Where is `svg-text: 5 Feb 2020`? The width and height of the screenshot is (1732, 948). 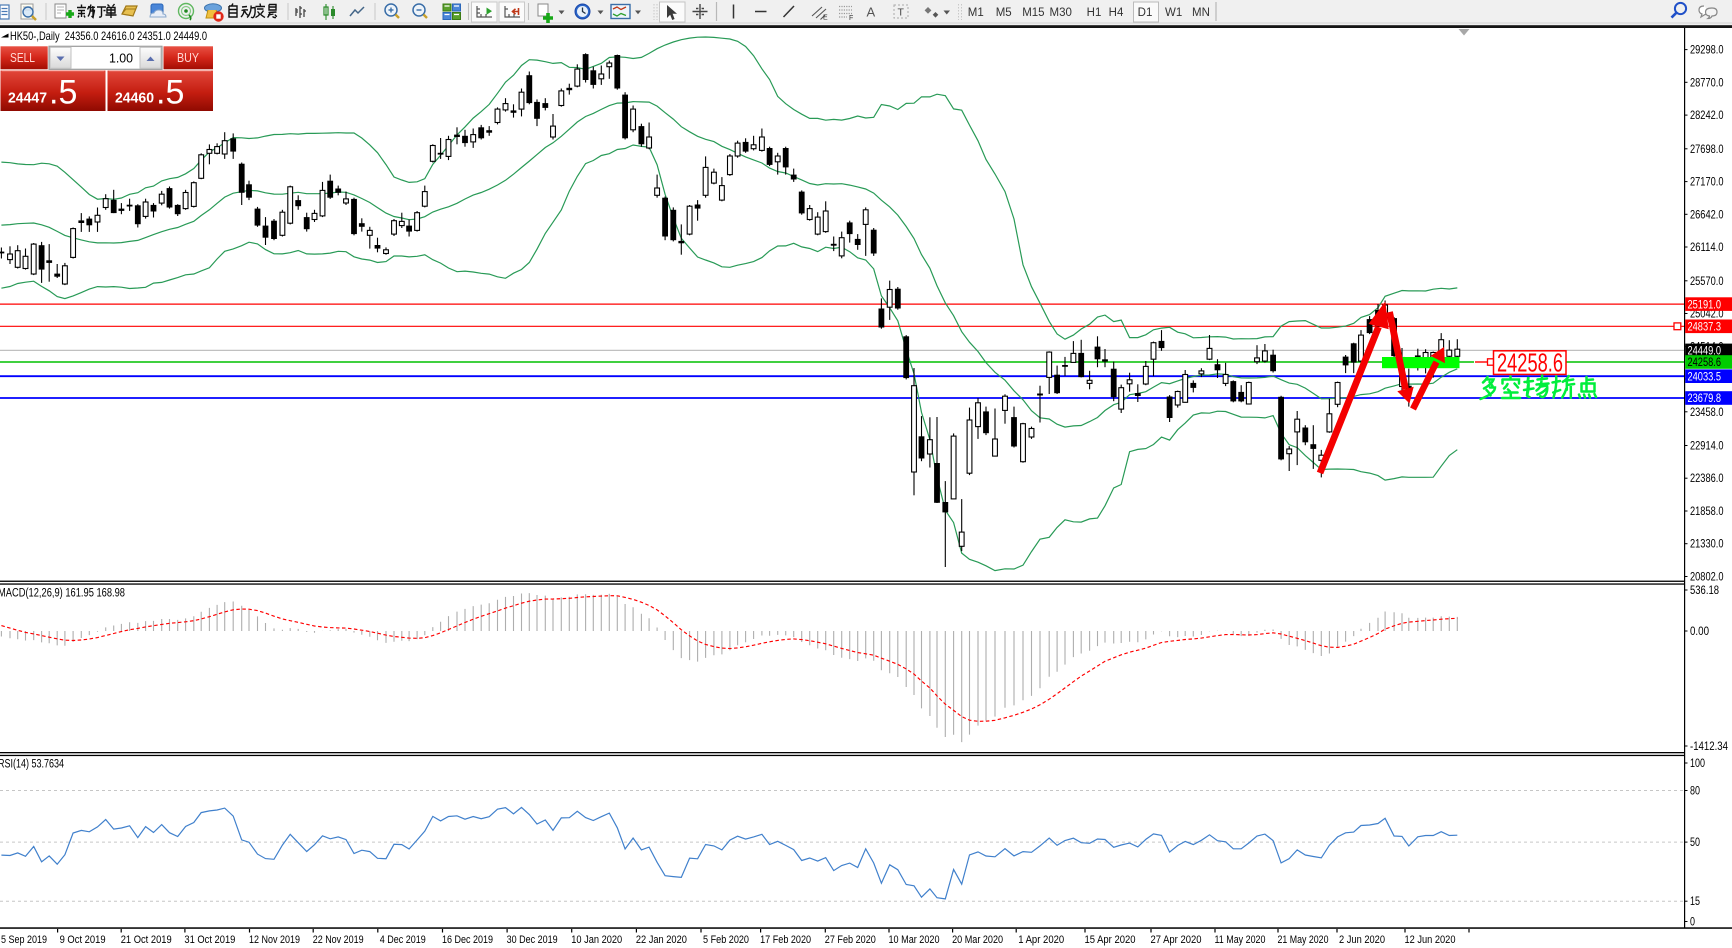 svg-text: 5 Feb 2020 is located at coordinates (726, 940).